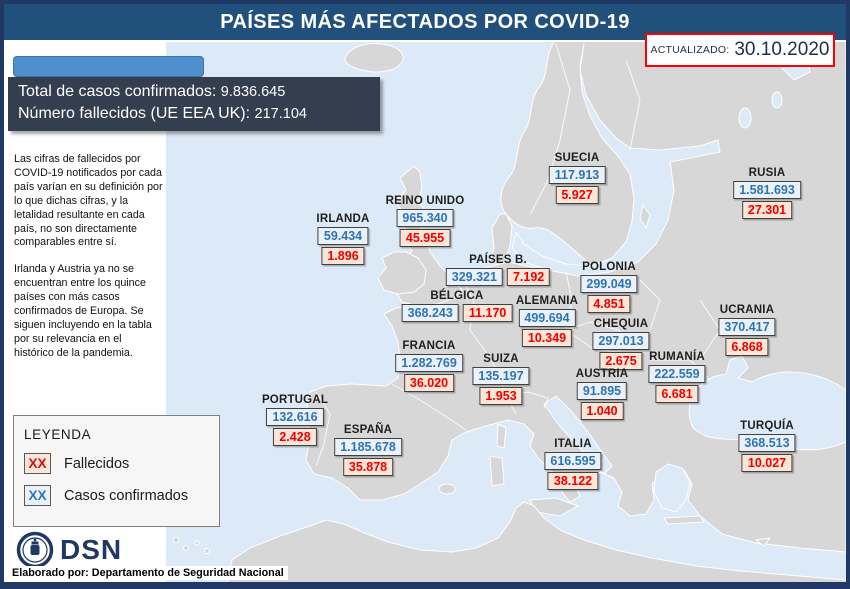  I want to click on deaths-box: 6.681, so click(677, 394).